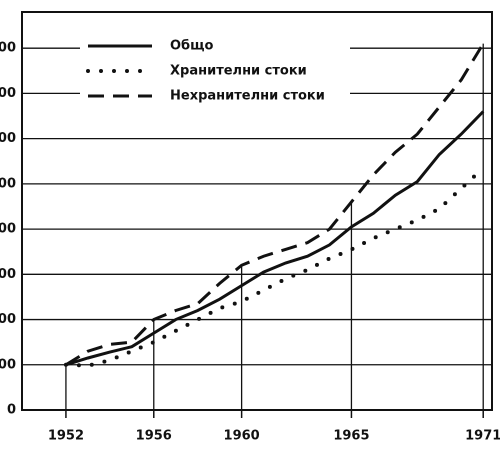  What do you see at coordinates (8, 274) in the screenshot?
I see `y-tick-label: 300` at bounding box center [8, 274].